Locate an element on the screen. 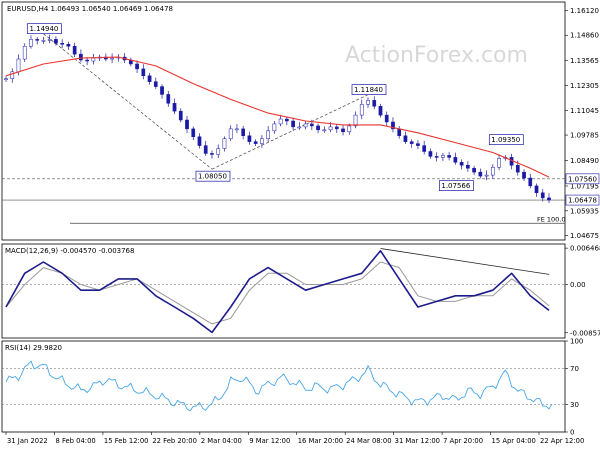 This screenshot has width=600, height=450. time-tick-label: 15 Apr 04:00 is located at coordinates (514, 441).